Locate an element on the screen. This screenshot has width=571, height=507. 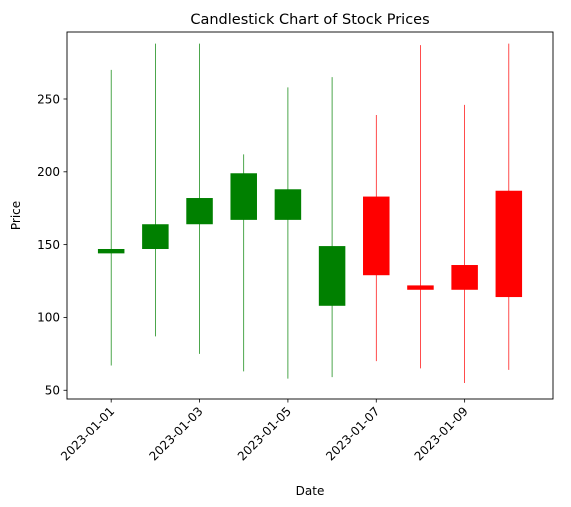
y-tick-label: 50 is located at coordinates (52, 391).